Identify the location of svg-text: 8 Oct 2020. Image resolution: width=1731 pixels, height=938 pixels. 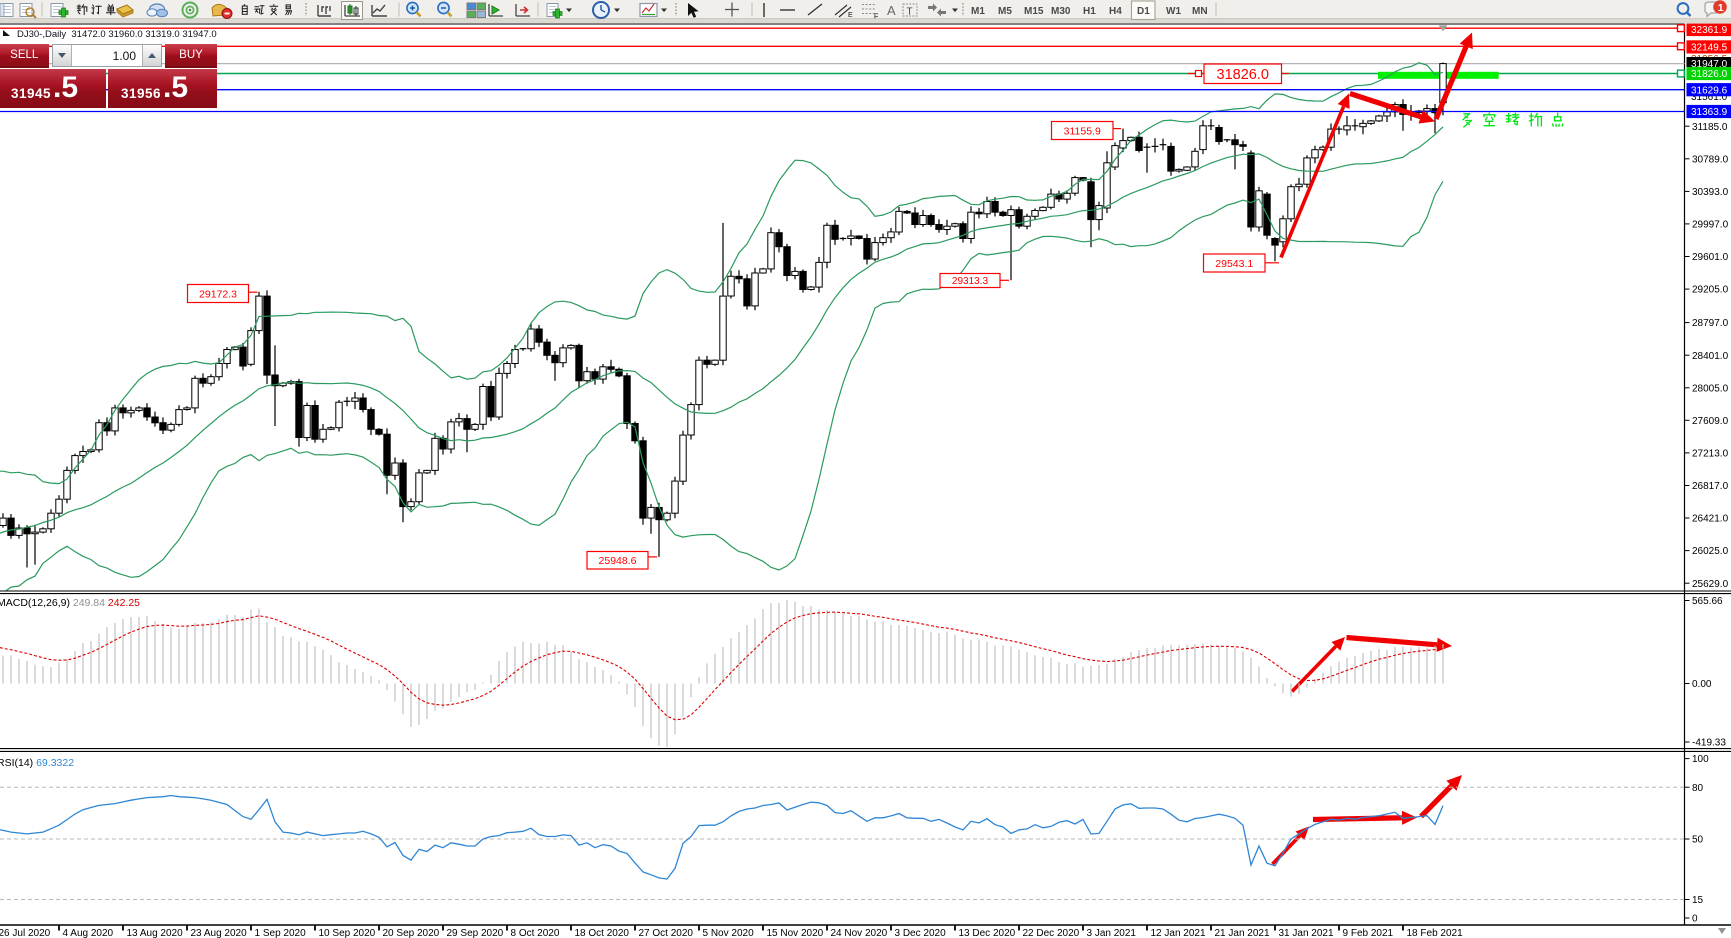
(535, 933).